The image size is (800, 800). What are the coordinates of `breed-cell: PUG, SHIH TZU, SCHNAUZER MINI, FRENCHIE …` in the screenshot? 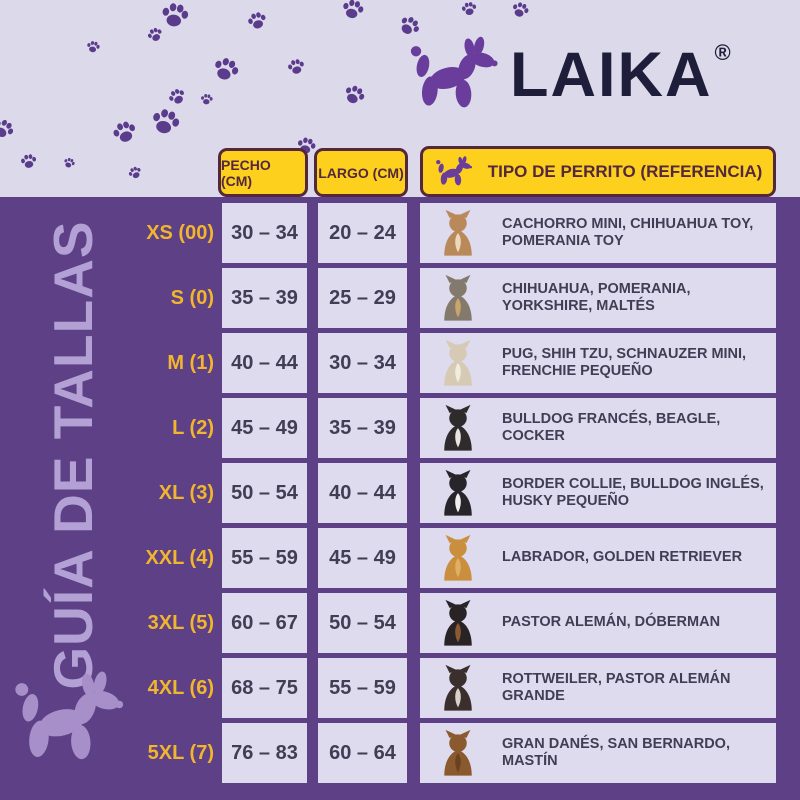 It's located at (598, 363).